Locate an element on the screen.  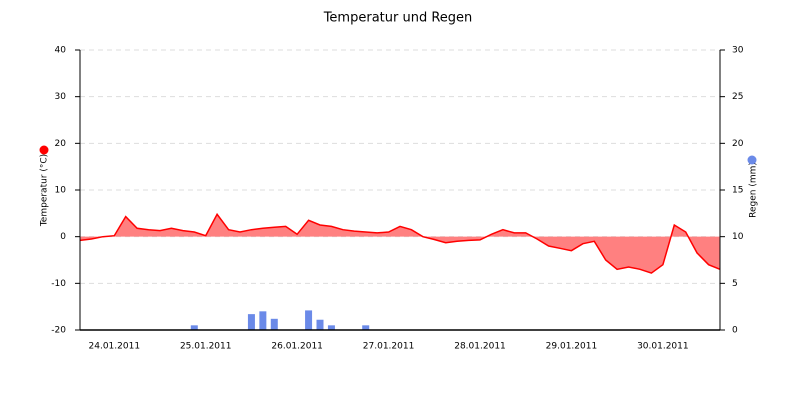
x-tick-label: 30.01.2011 is located at coordinates (663, 347).